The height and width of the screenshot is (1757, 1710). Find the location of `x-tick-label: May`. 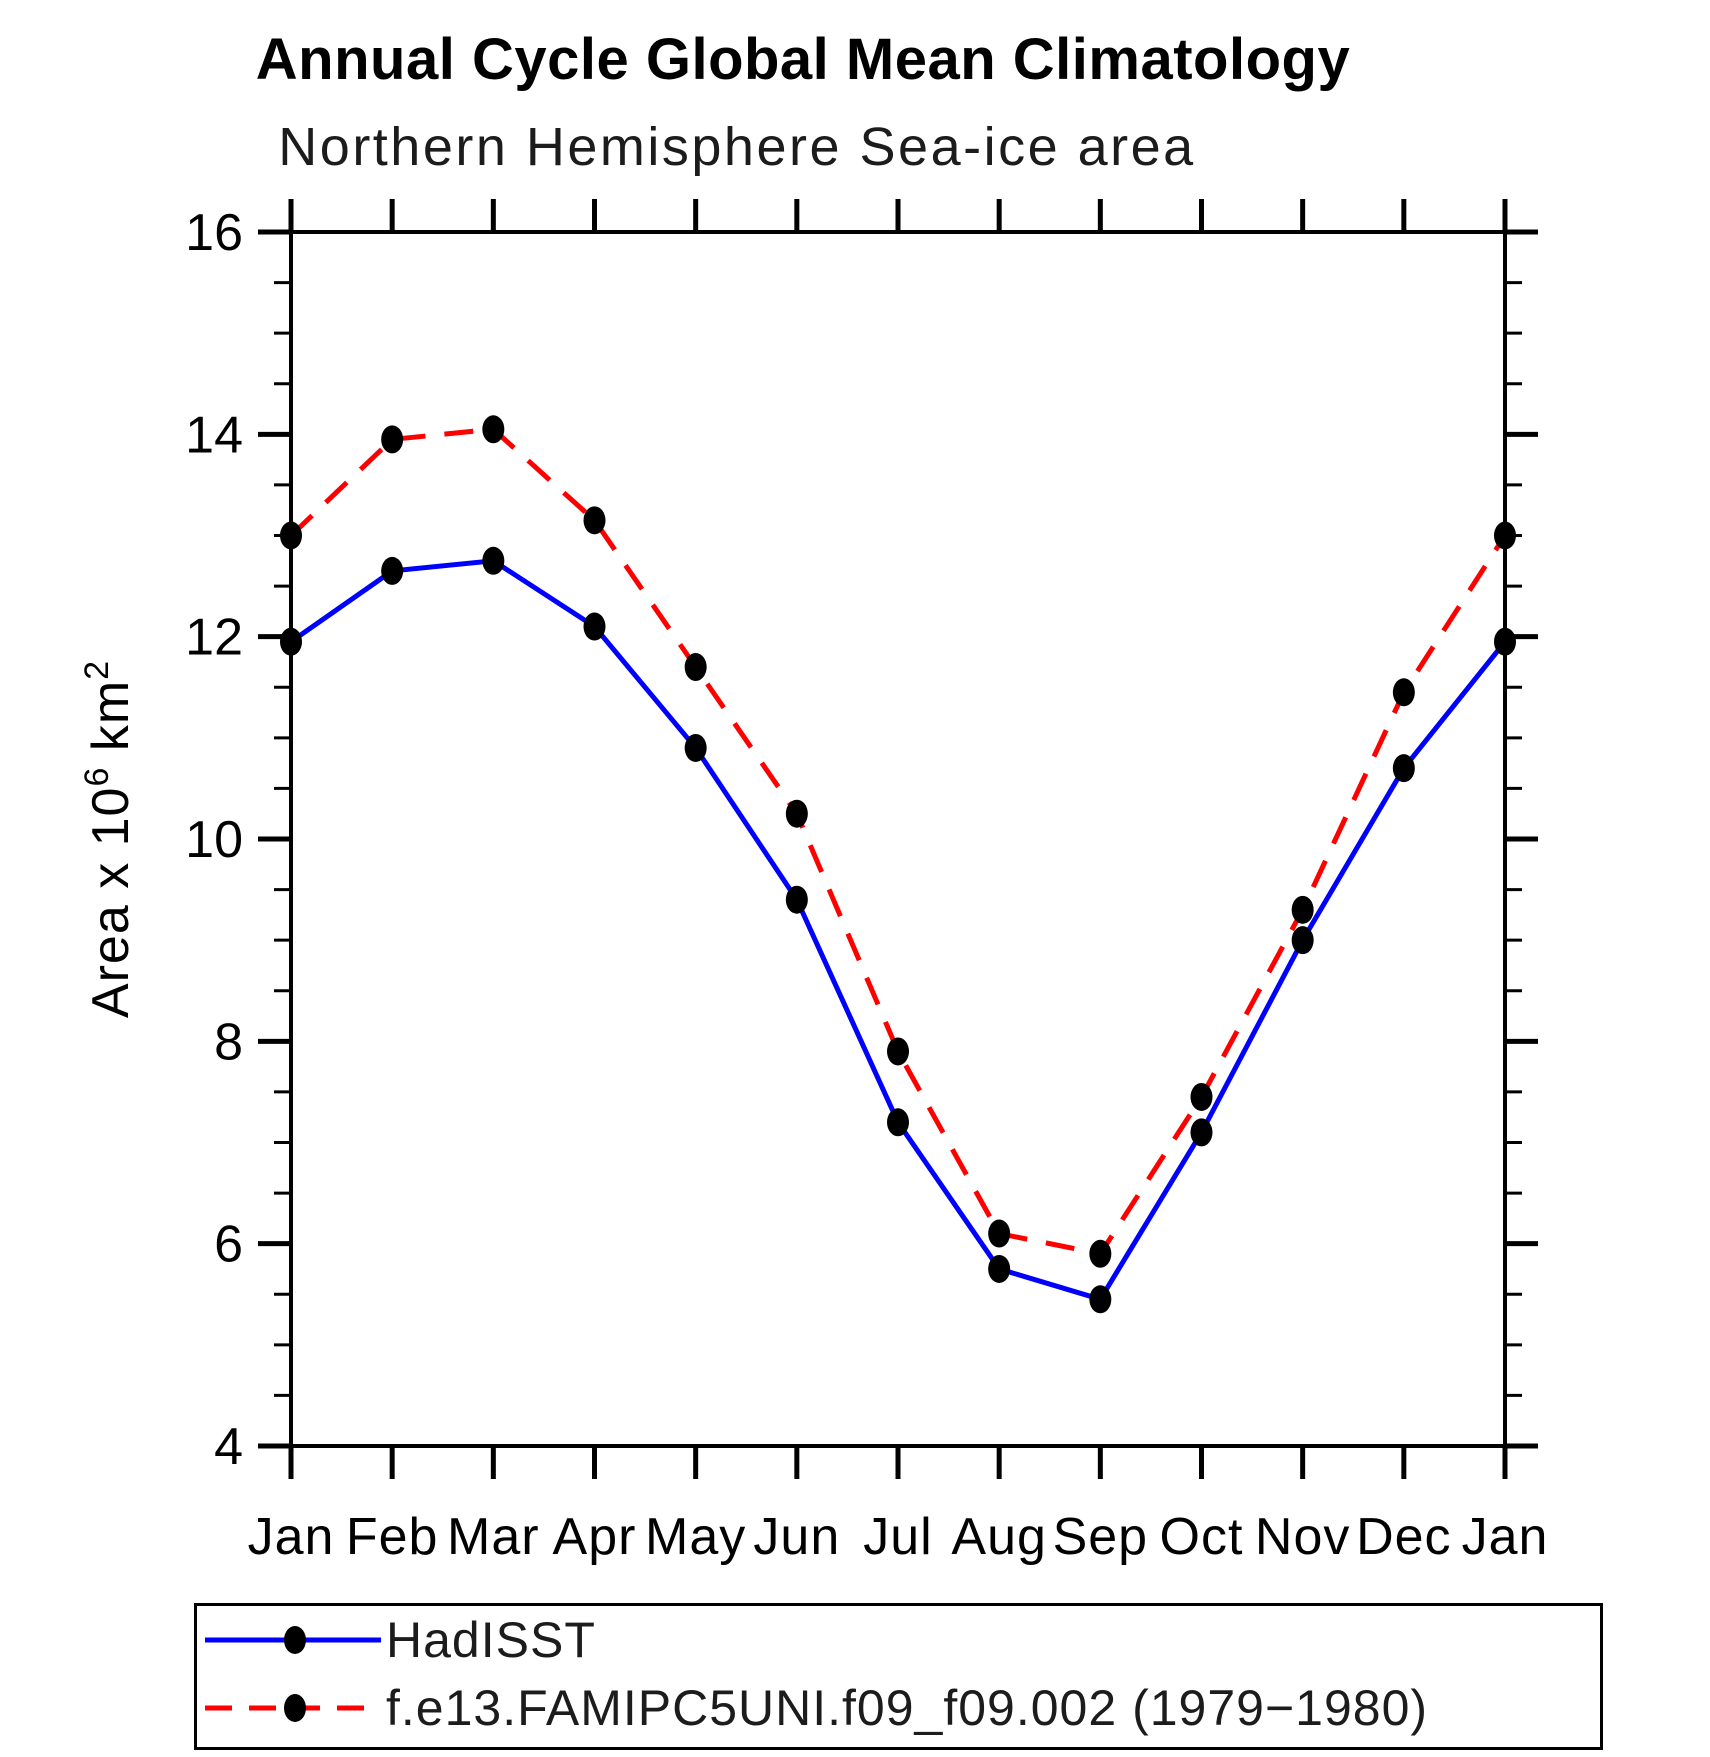

x-tick-label: May is located at coordinates (695, 1537).